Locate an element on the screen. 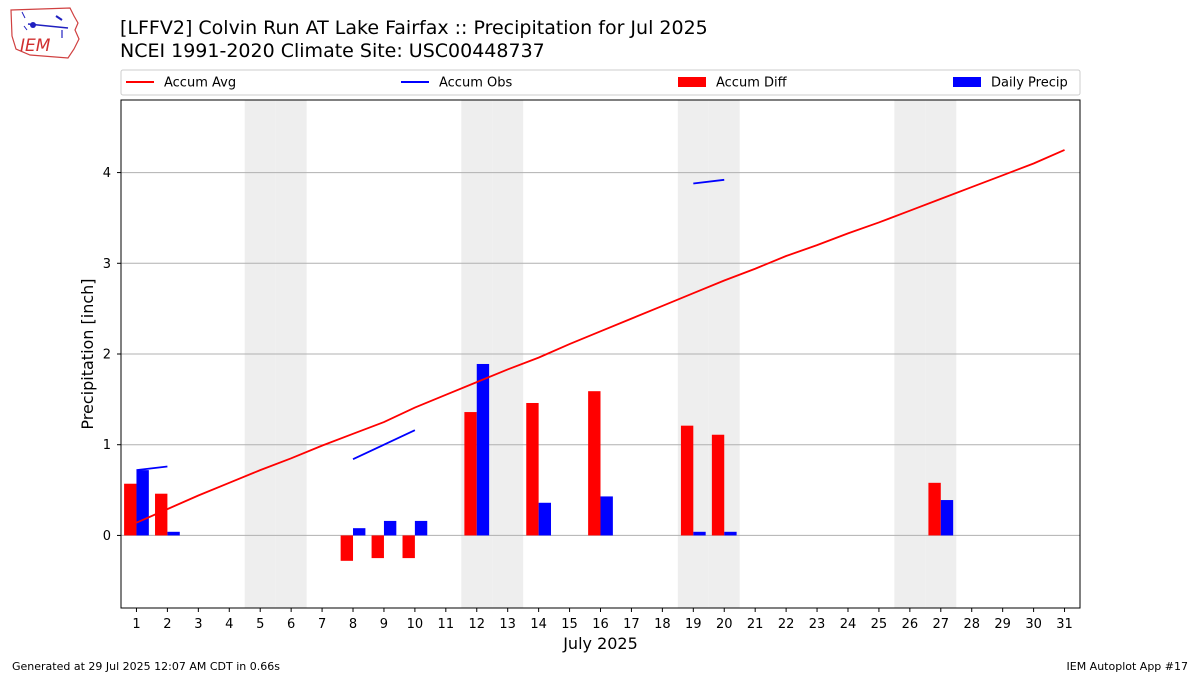 This screenshot has width=1200, height=675. y-tick-label: 3 is located at coordinates (107, 264).